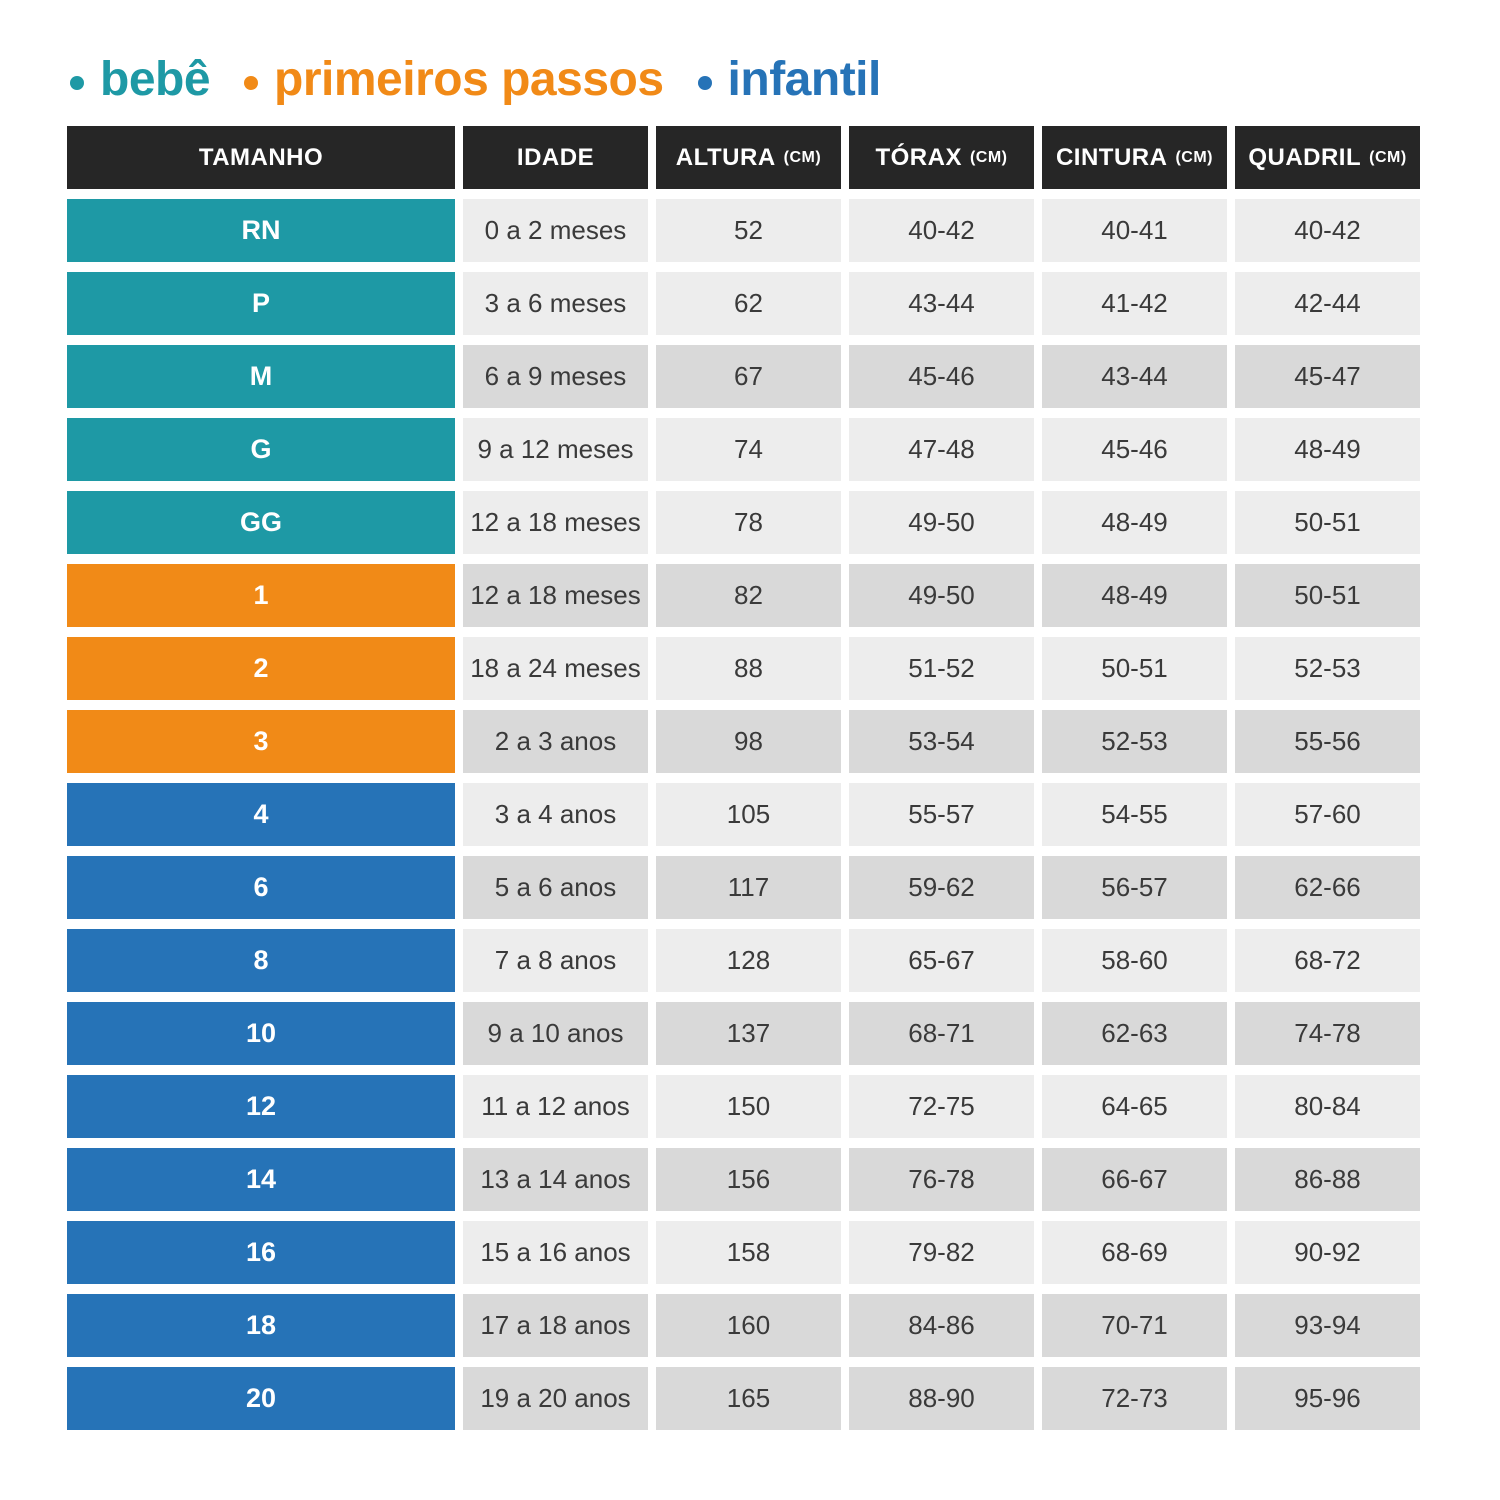 This screenshot has height=1500, width=1500. I want to click on altura-cell: 98, so click(748, 741).